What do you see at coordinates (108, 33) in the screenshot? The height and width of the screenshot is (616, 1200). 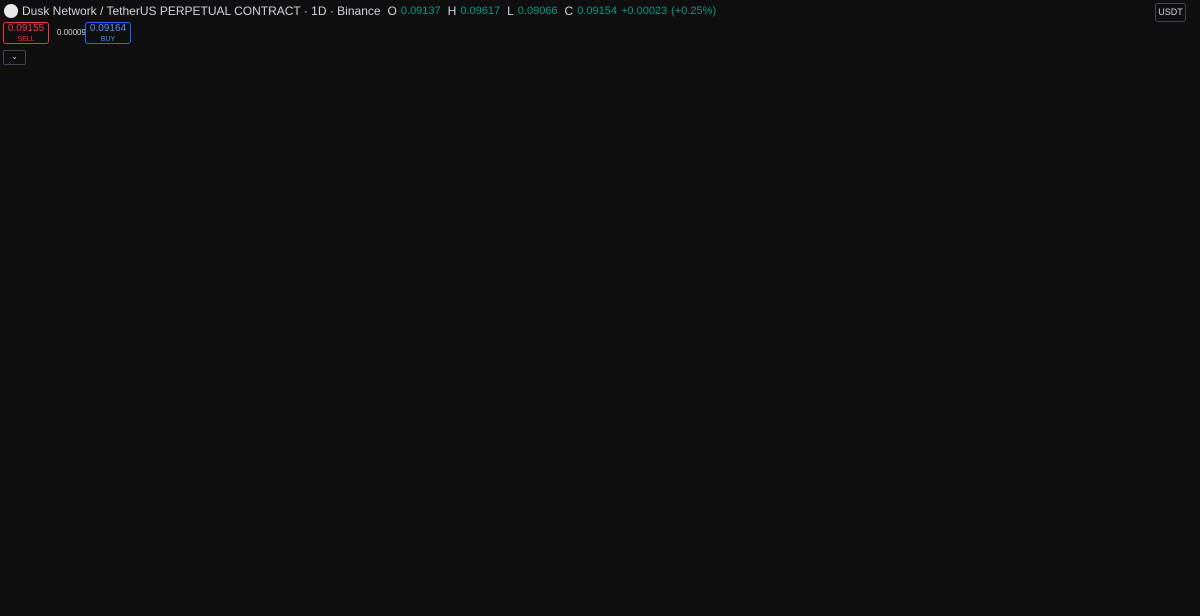 I see `buy-button: 0.09164 BUY` at bounding box center [108, 33].